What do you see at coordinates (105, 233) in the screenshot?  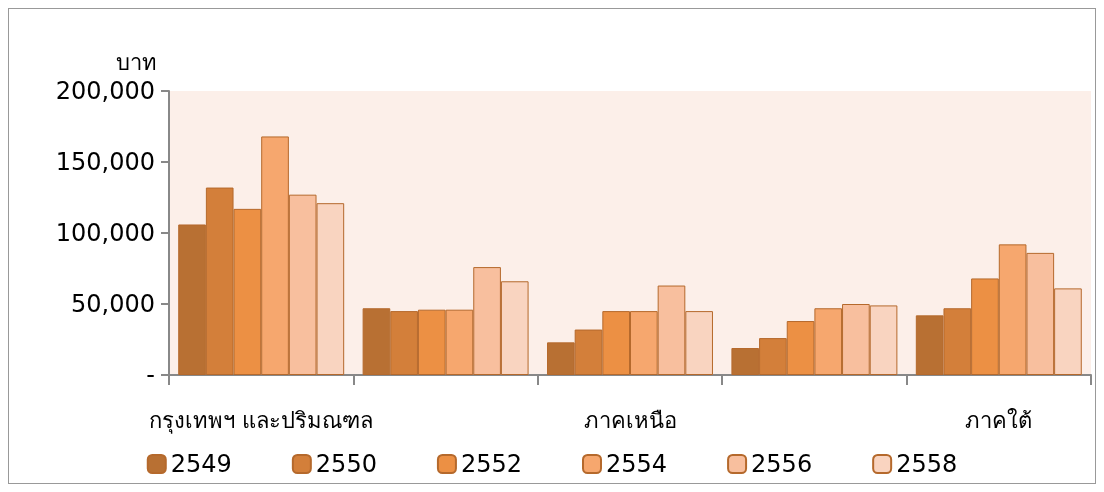 I see `y-tick-label: 100,000` at bounding box center [105, 233].